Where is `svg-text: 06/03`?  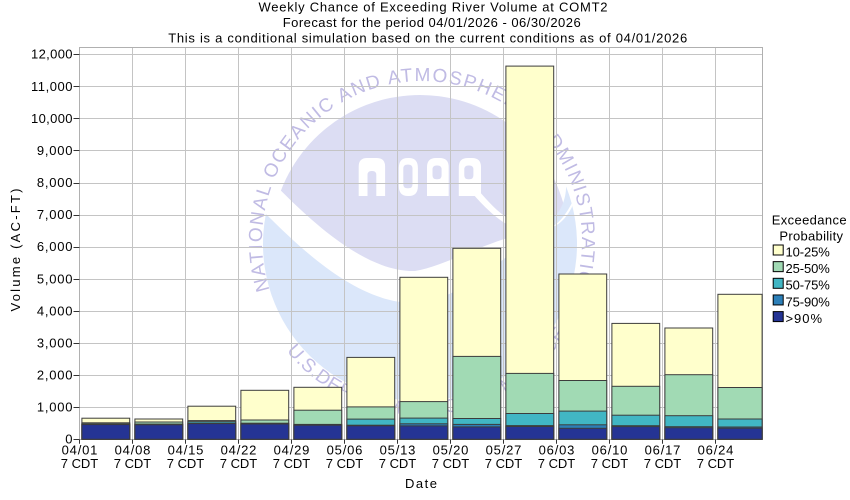
svg-text: 06/03 is located at coordinates (557, 450).